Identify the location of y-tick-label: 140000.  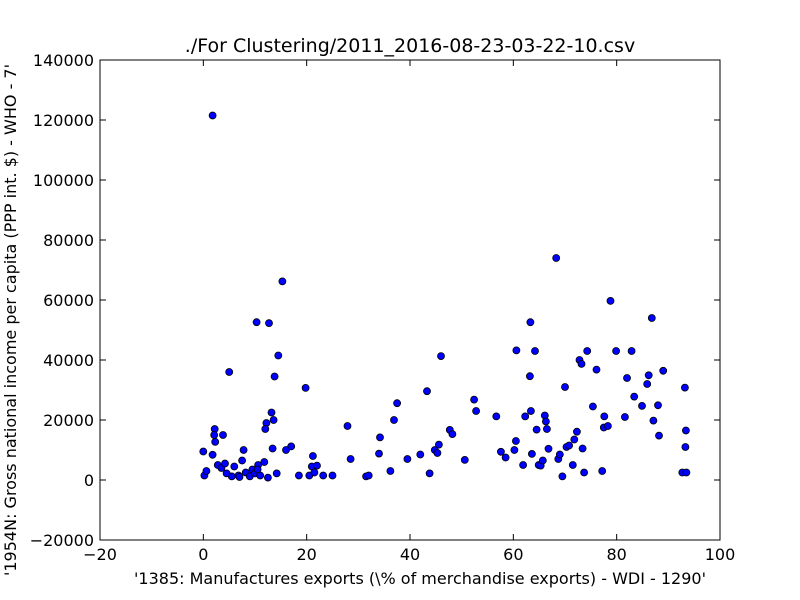
(63, 60).